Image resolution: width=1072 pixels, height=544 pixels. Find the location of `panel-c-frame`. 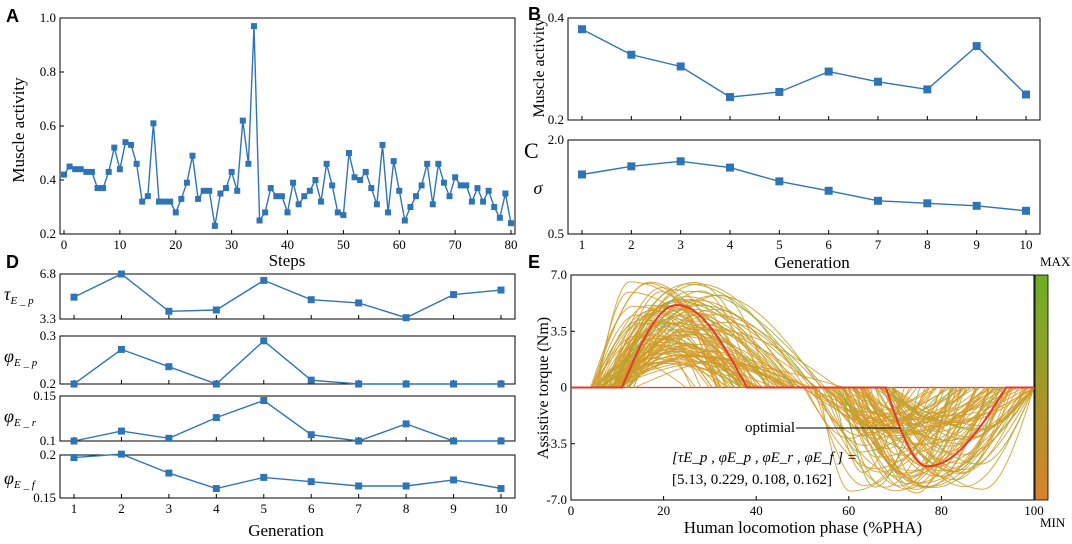

panel-c-frame is located at coordinates (804, 187).